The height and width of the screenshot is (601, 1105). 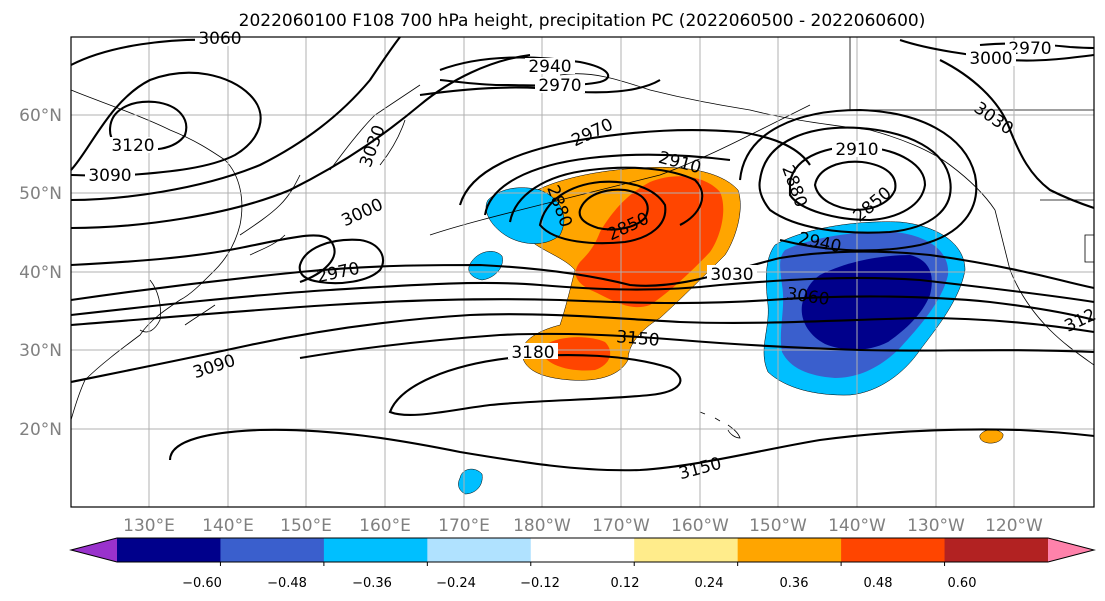 What do you see at coordinates (778, 526) in the screenshot?
I see `lon-label: 150°W` at bounding box center [778, 526].